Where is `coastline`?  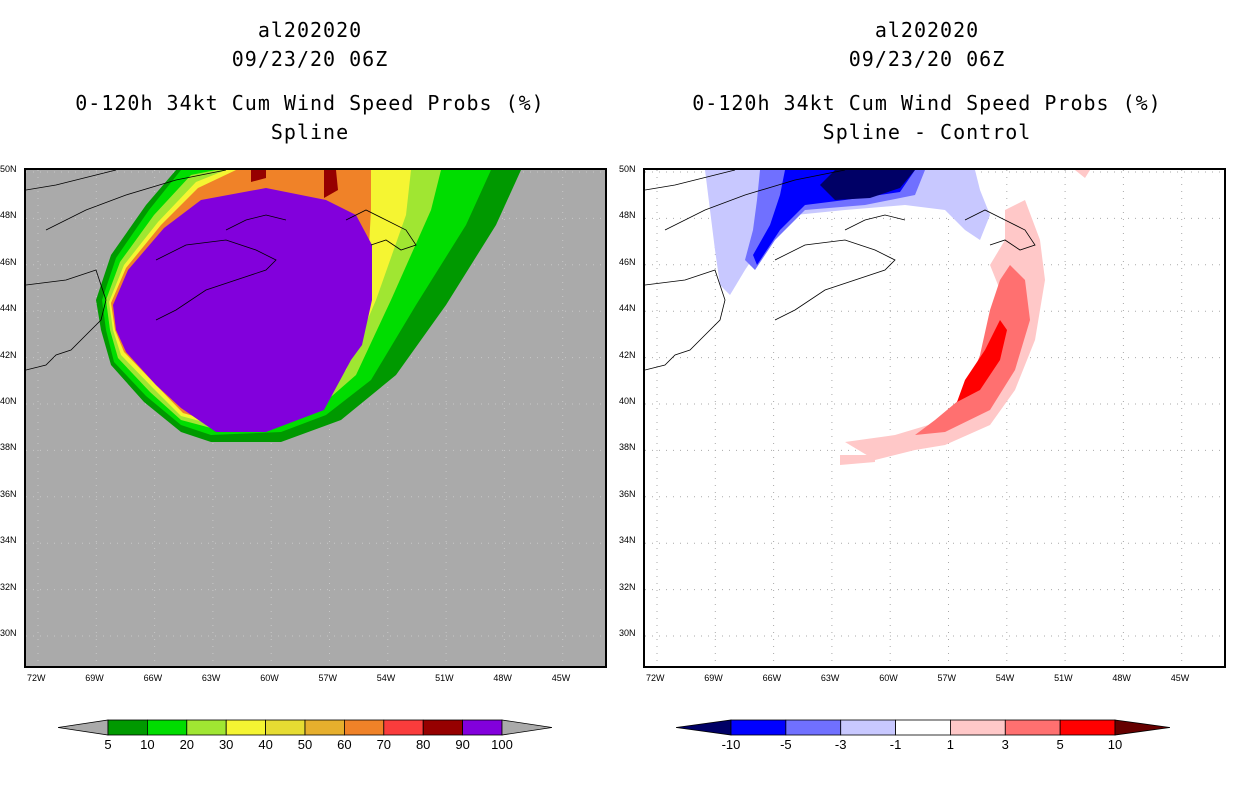 coastline is located at coordinates (221, 270).